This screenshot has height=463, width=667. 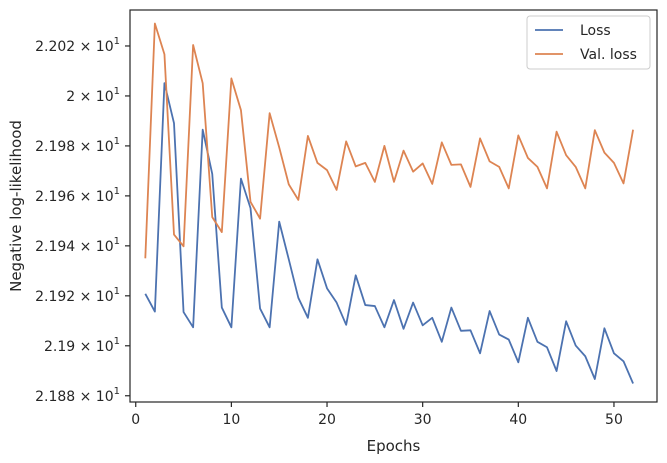 I want to click on legend-label: Loss, so click(x=595, y=31).